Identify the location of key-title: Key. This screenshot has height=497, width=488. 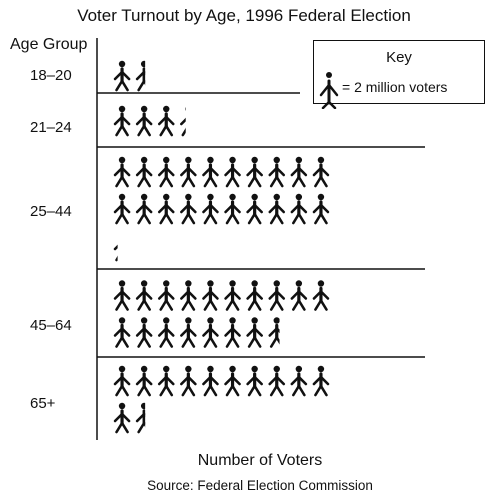
(399, 57).